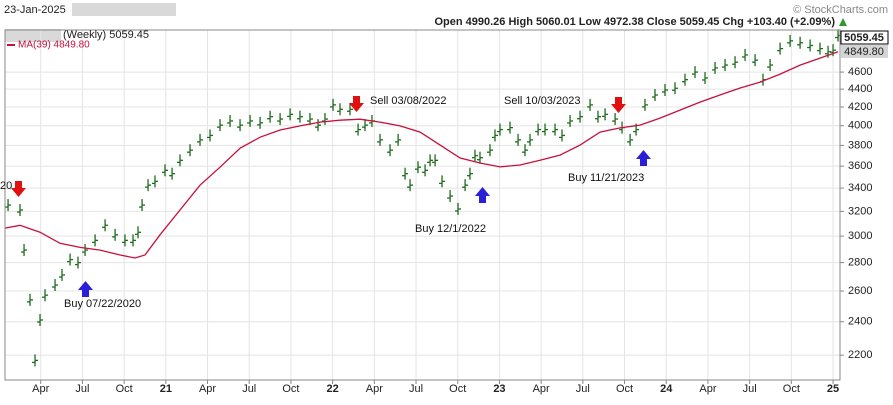 This screenshot has width=893, height=405. Describe the element at coordinates (843, 22) in the screenshot. I see `up-triangle` at that location.